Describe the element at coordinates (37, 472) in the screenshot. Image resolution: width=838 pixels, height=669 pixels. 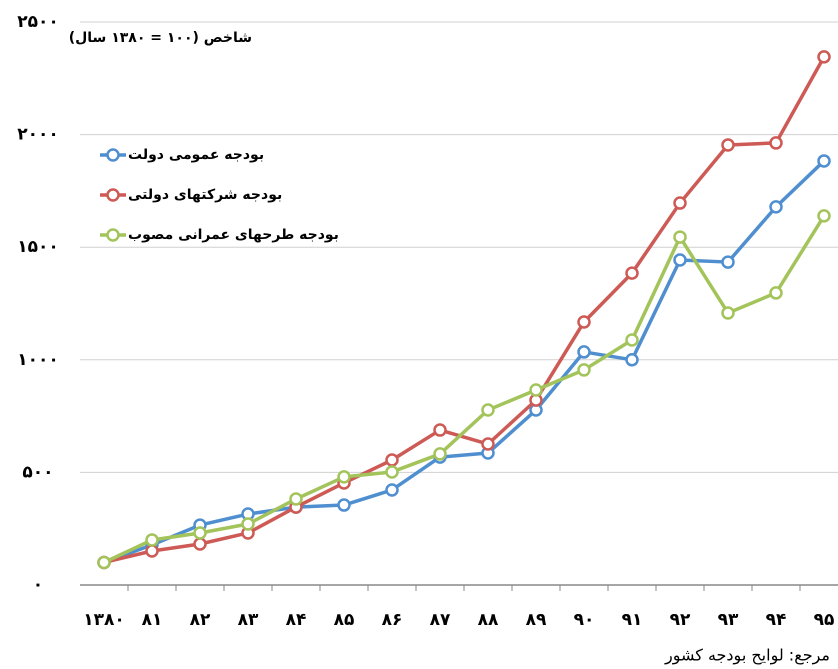
I see `y-tick-label: ۵۰۰` at that location.